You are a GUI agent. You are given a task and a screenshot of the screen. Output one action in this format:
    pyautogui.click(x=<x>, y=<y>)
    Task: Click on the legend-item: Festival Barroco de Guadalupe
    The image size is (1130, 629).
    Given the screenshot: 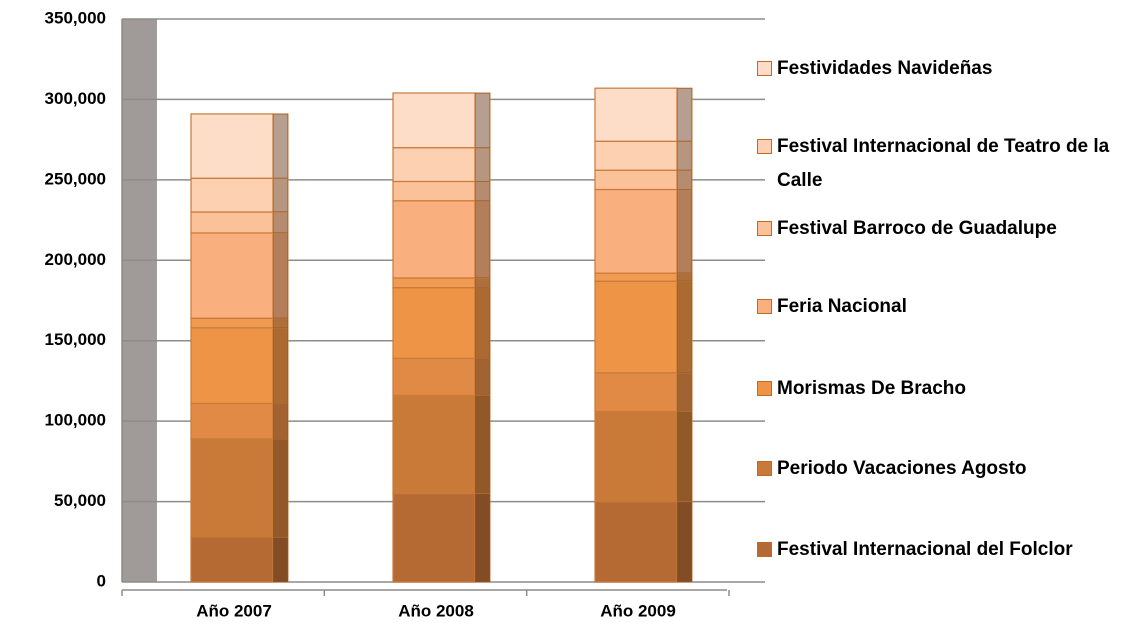 What is the action you would take?
    pyautogui.click(x=939, y=229)
    